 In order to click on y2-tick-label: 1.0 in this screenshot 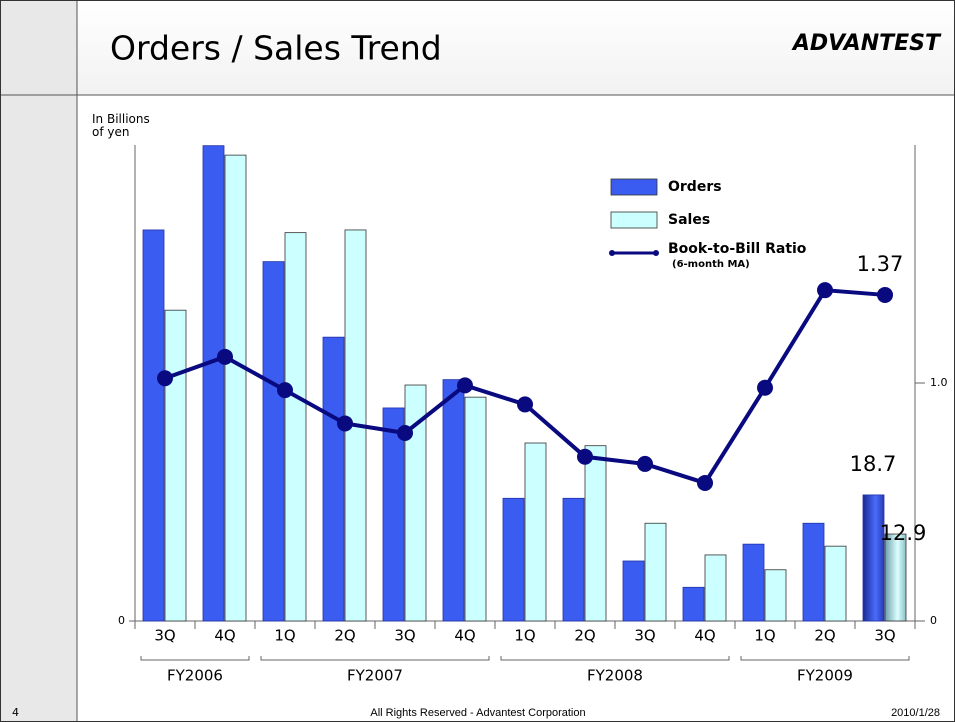, I will do `click(939, 382)`.